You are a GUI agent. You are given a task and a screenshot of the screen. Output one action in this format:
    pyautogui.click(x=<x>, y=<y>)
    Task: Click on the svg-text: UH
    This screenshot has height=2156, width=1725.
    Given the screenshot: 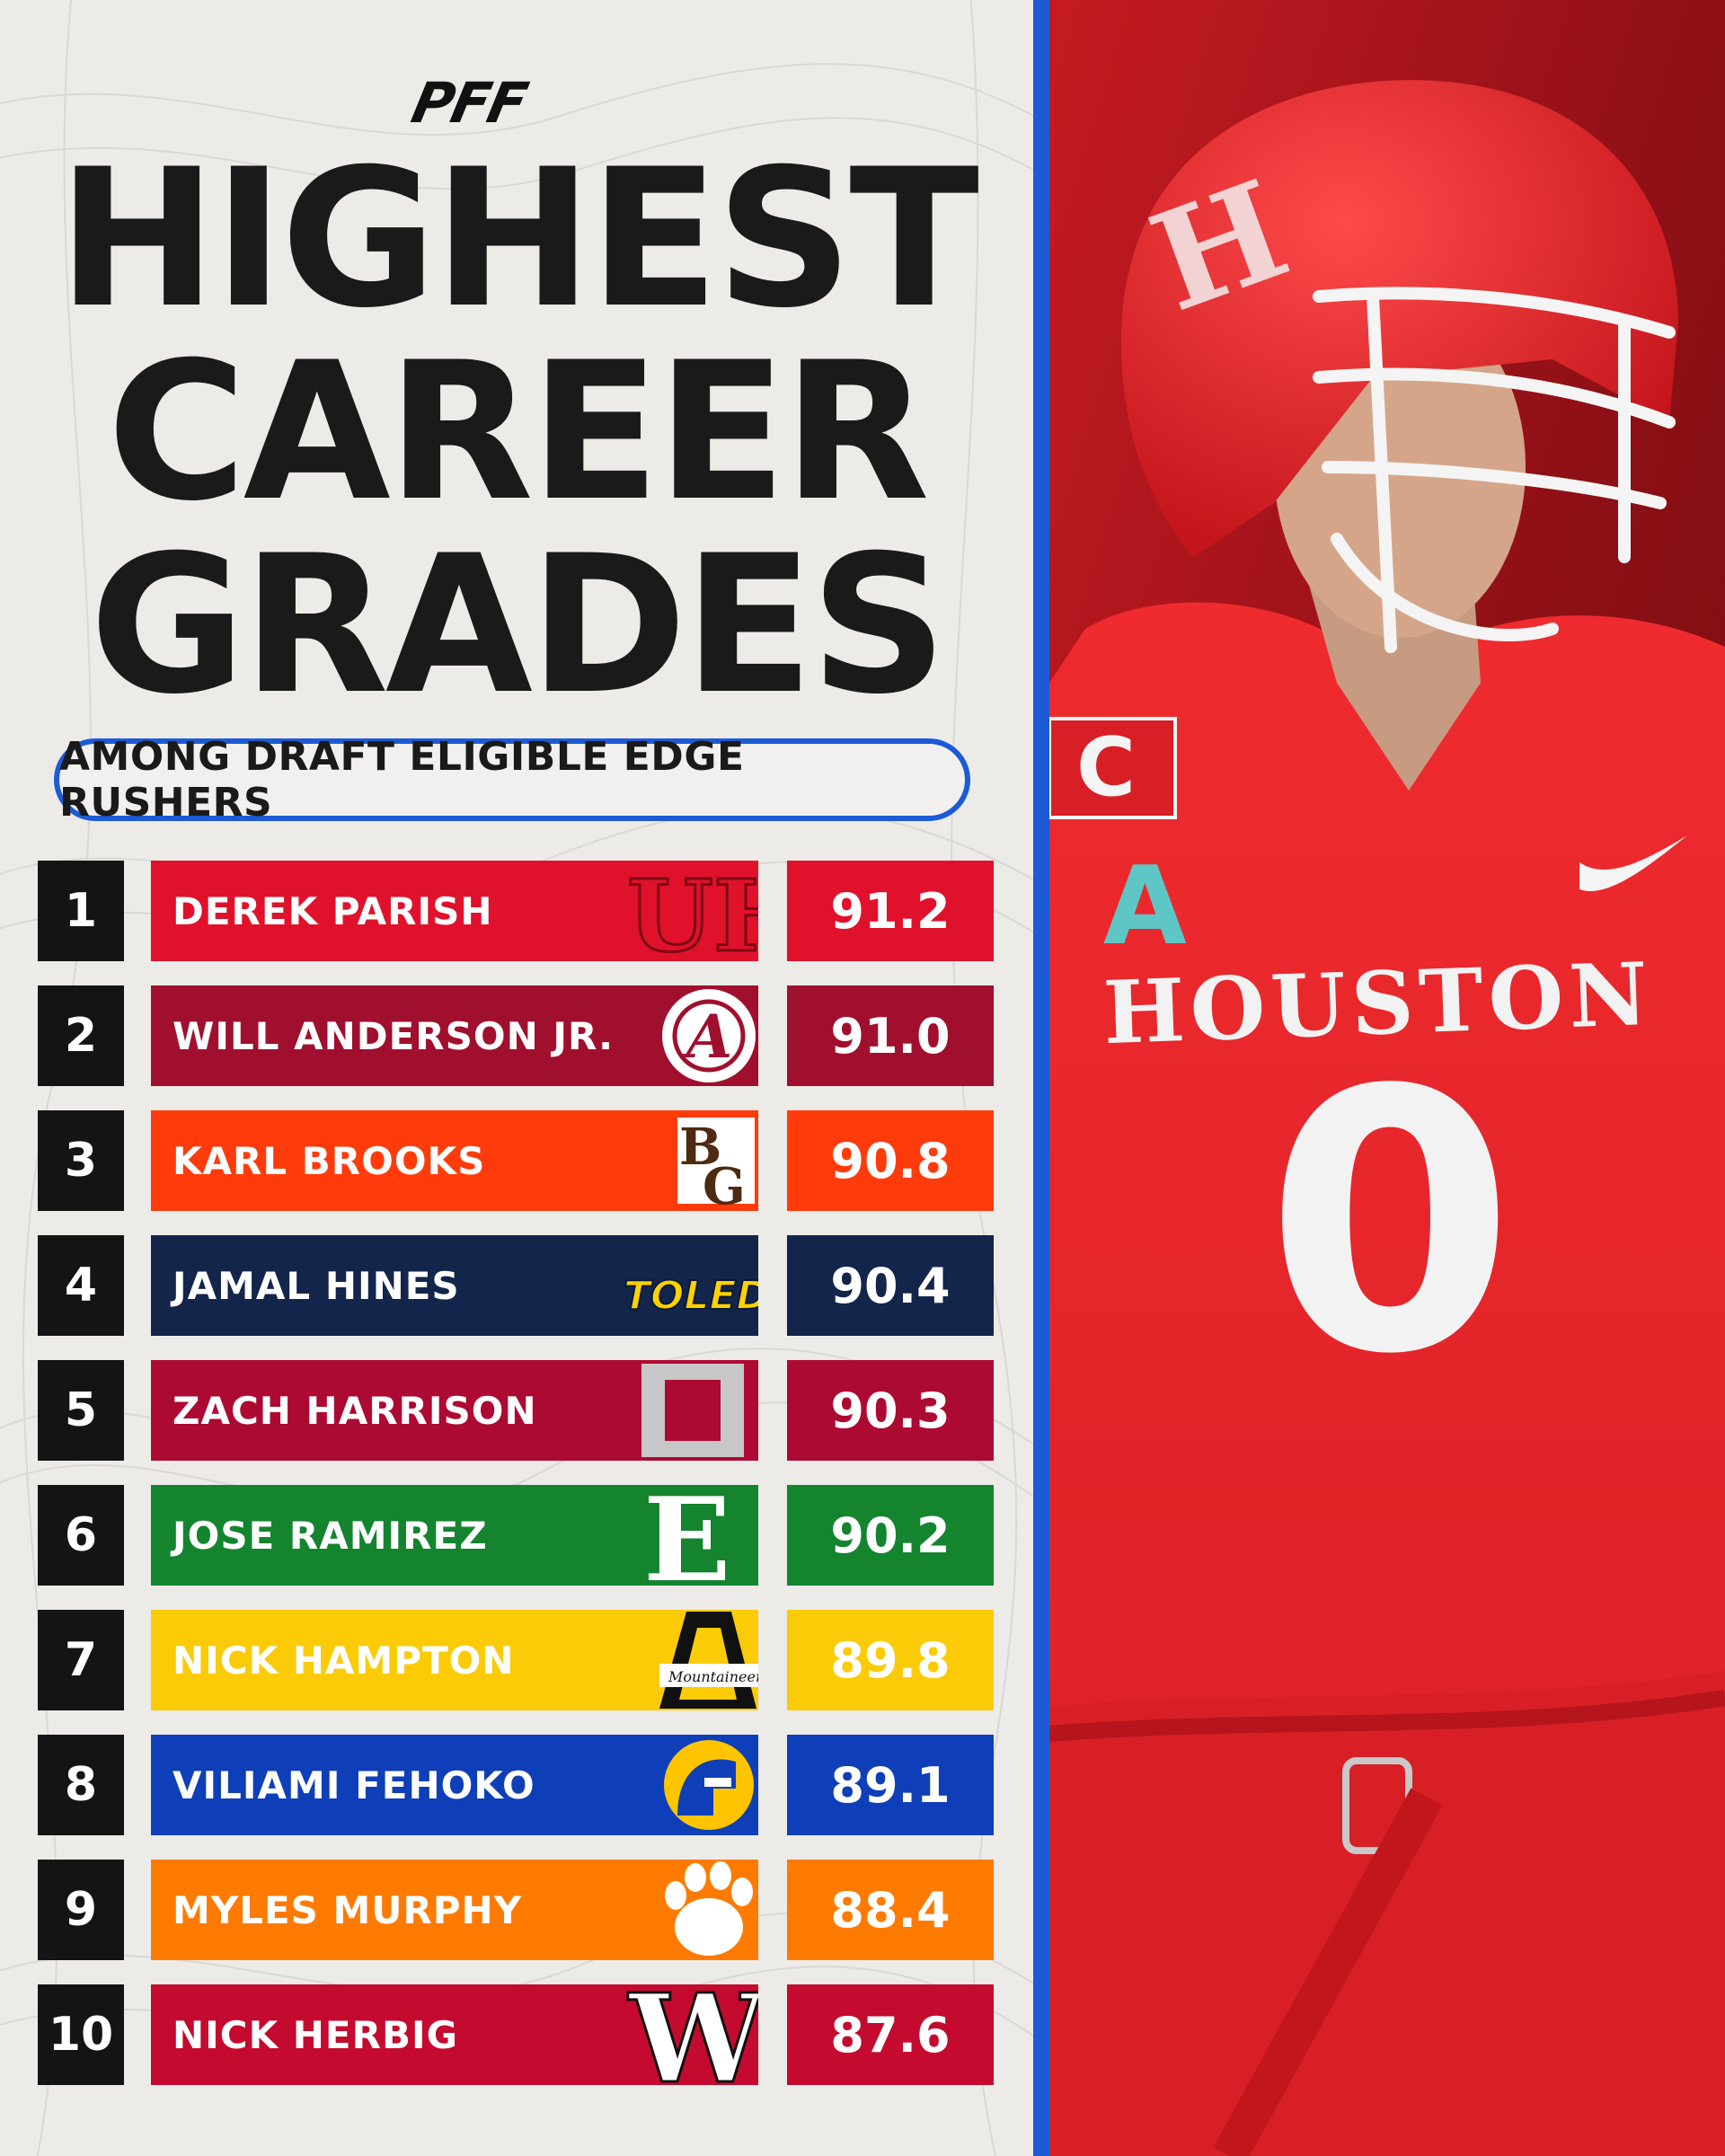 What is the action you would take?
    pyautogui.click(x=692, y=911)
    